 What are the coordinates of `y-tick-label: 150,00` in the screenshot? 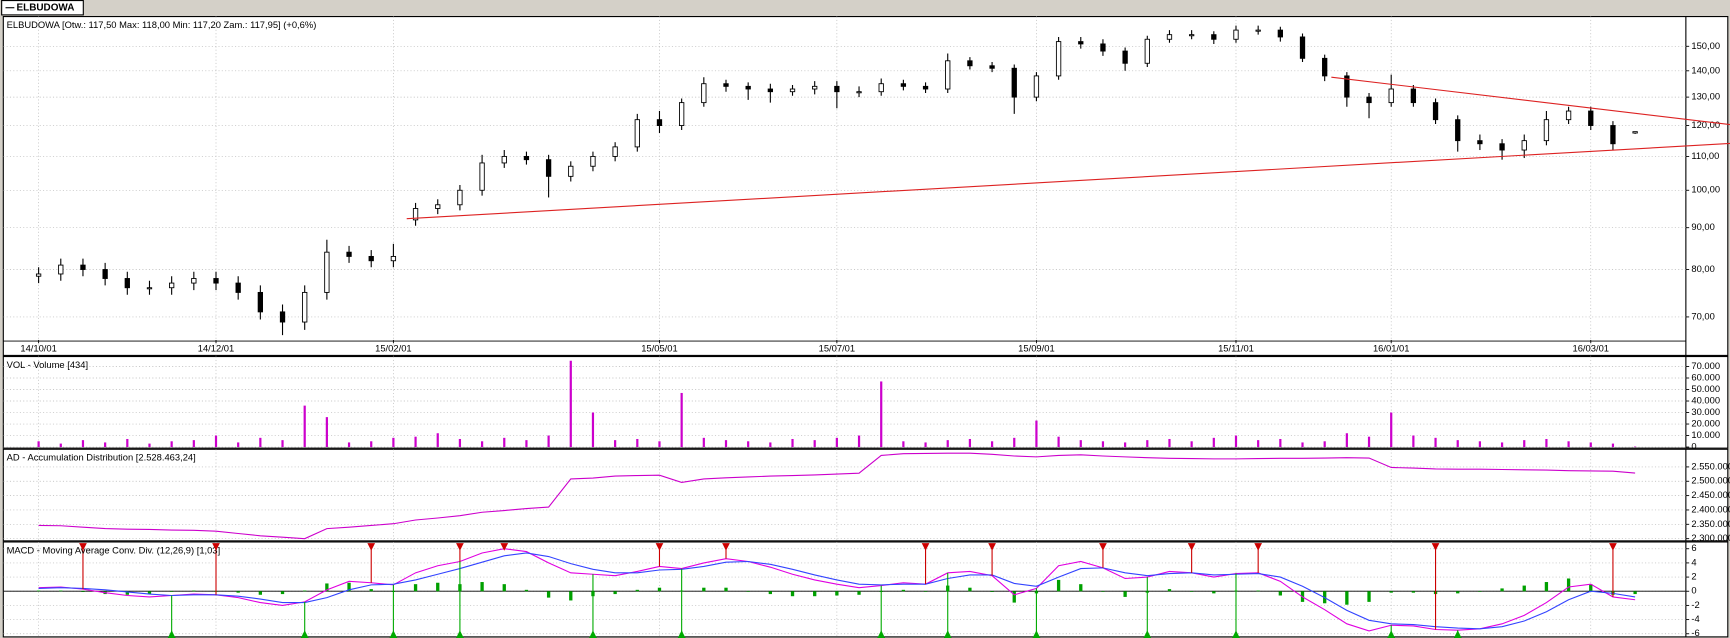 It's located at (1705, 46).